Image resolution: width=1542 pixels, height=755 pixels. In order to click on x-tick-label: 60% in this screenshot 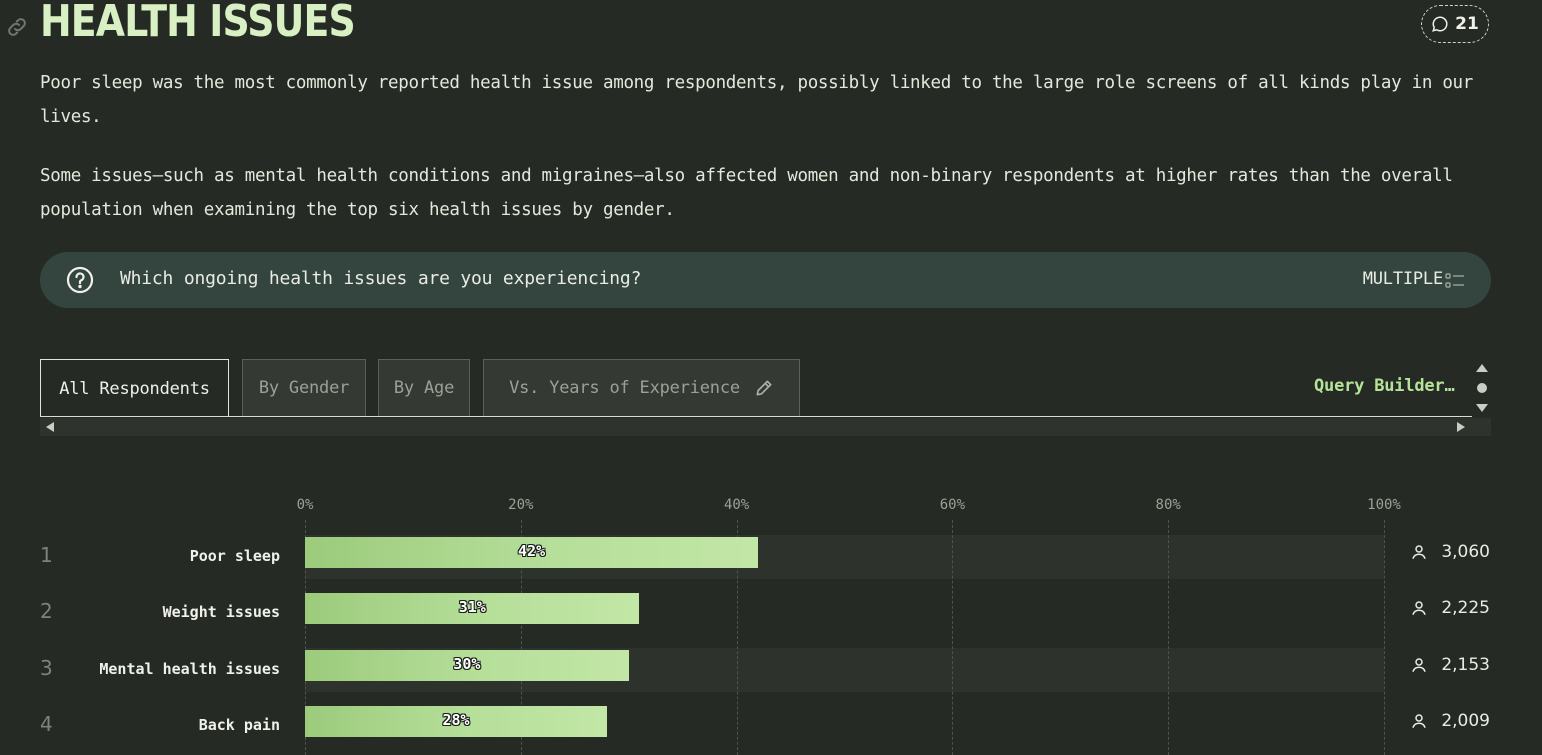, I will do `click(952, 505)`.